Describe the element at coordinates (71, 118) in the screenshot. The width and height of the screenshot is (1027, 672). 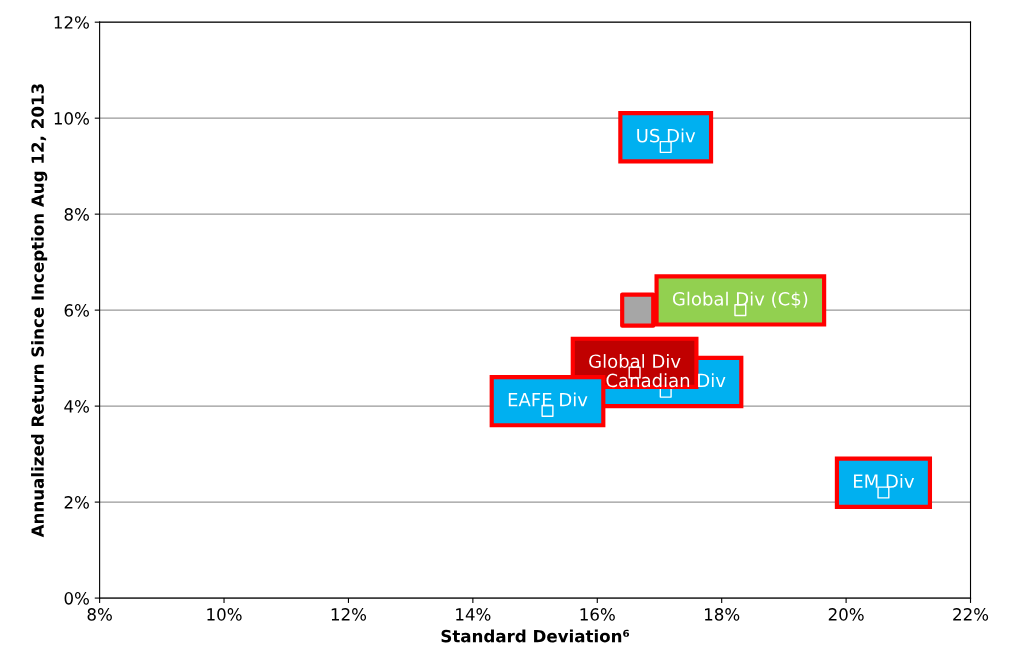
I see `y-tick-label: 10%` at that location.